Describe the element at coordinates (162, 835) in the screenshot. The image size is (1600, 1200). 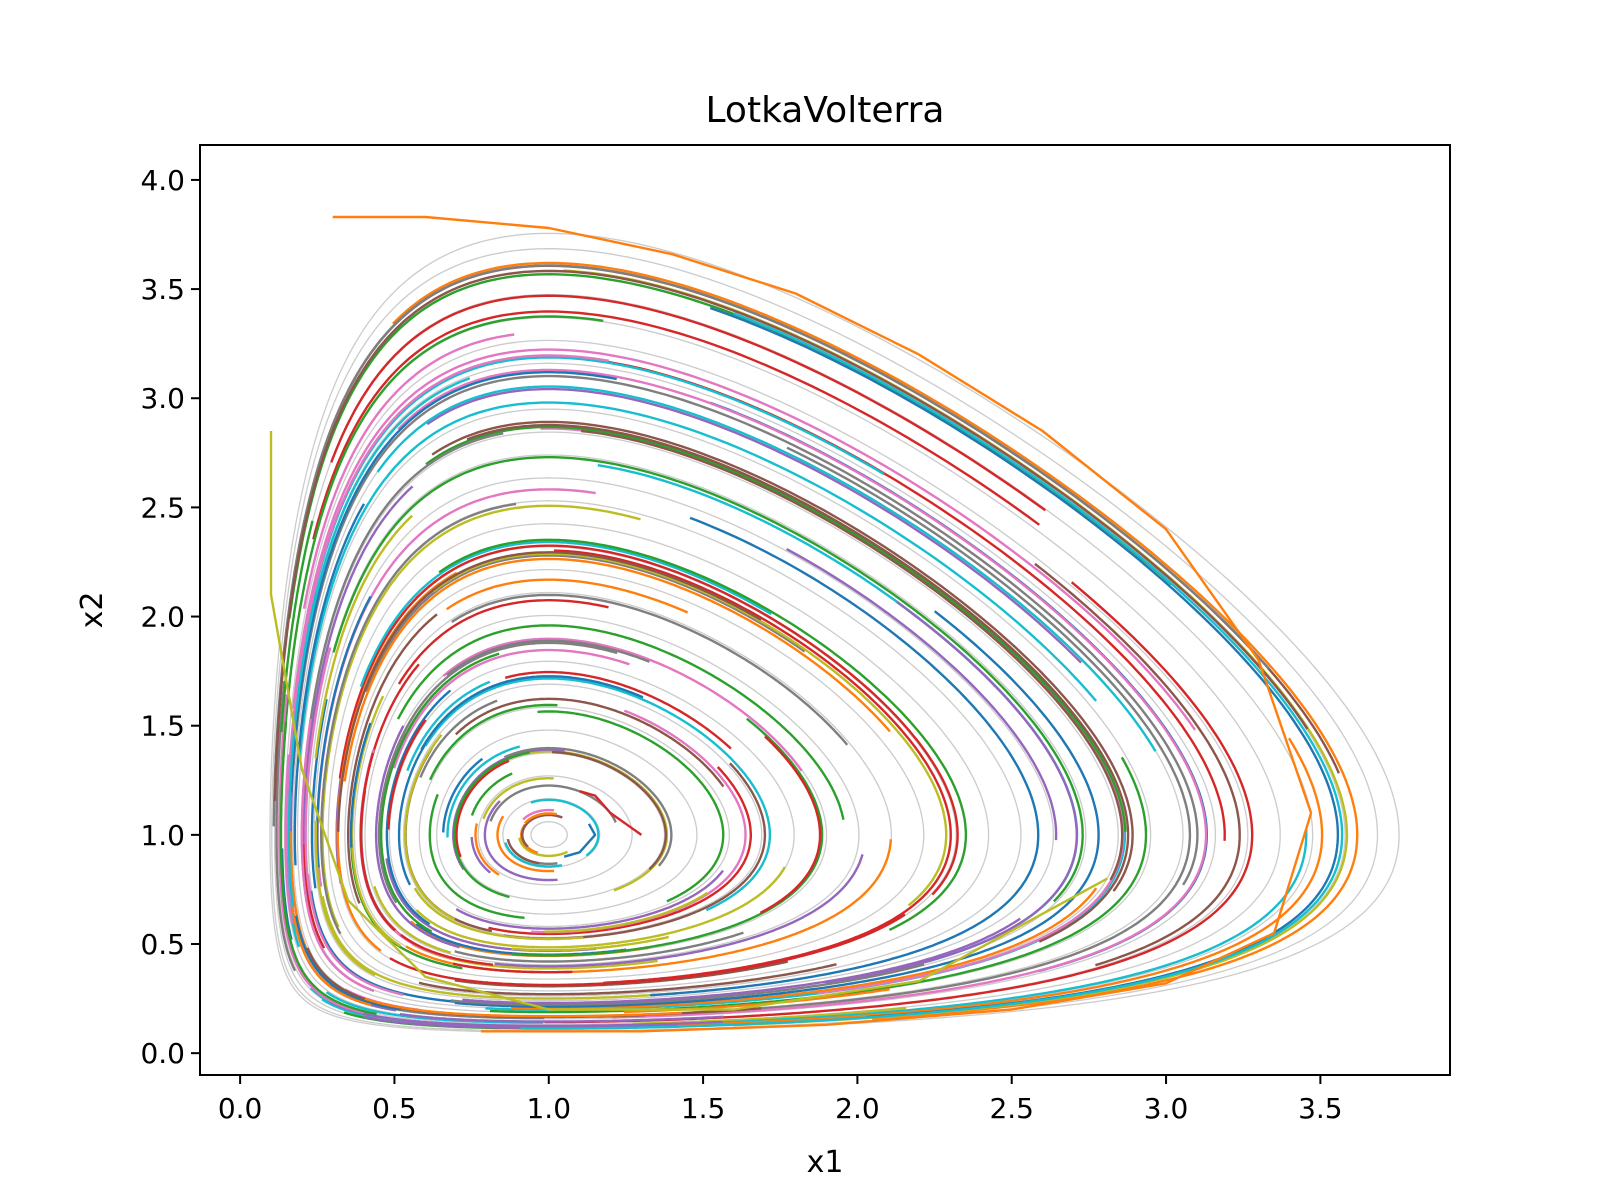
I see `y-tick-label: 1.0` at that location.